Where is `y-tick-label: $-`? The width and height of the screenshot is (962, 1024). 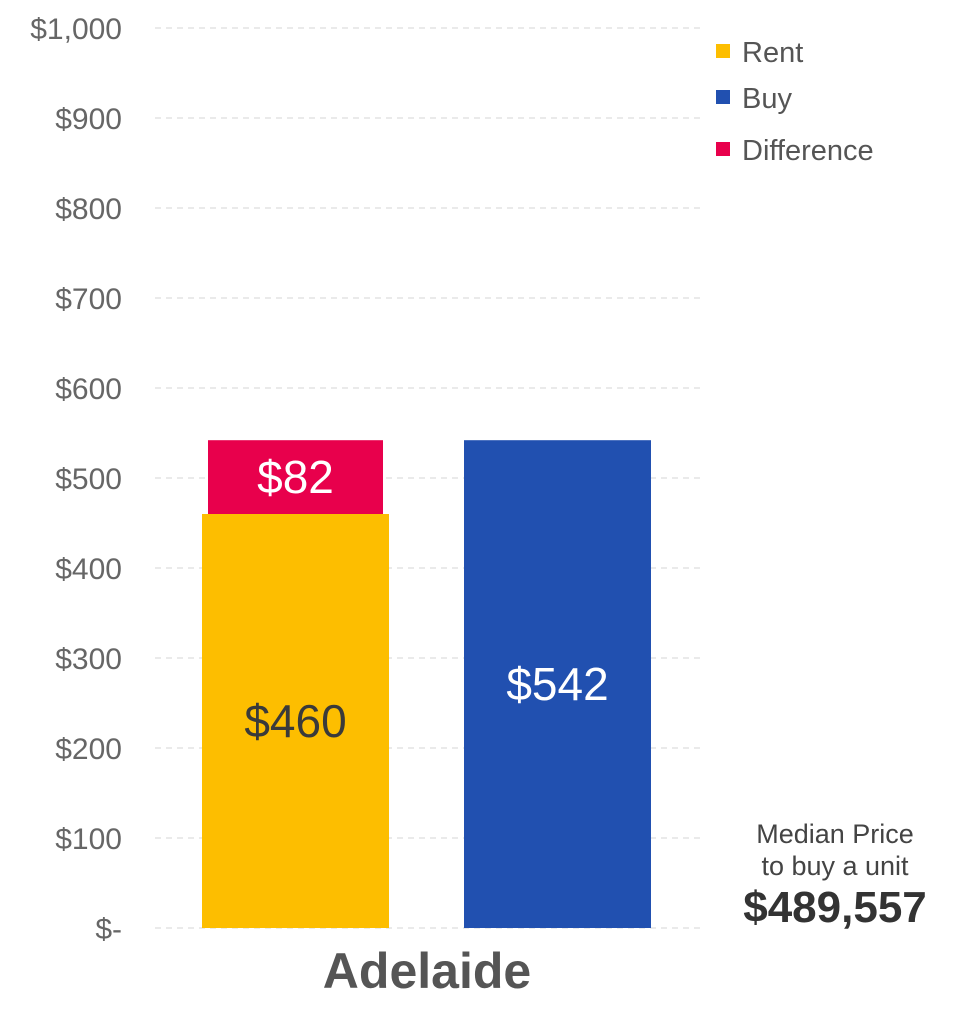
y-tick-label: $- is located at coordinates (108, 929).